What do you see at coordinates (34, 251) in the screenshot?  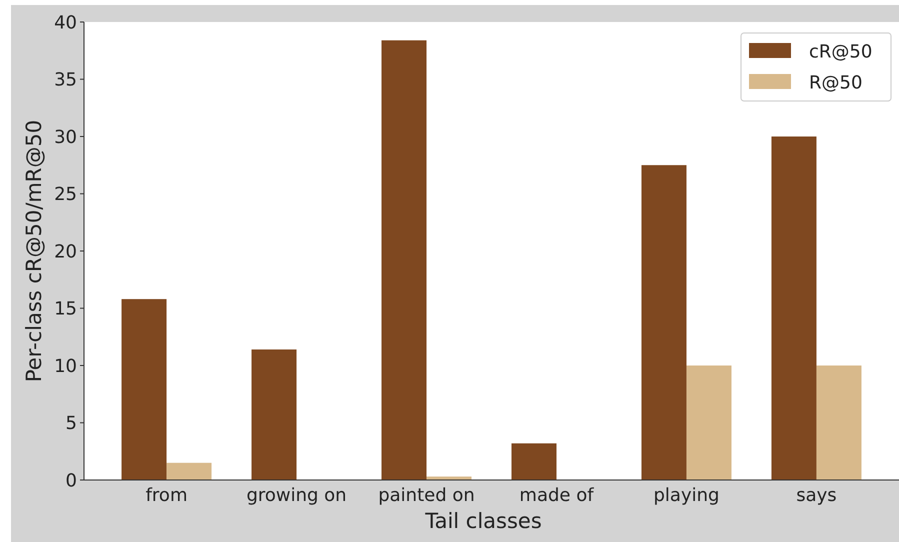 I see `y-axis-title: Per-class cR@50/mR@50` at bounding box center [34, 251].